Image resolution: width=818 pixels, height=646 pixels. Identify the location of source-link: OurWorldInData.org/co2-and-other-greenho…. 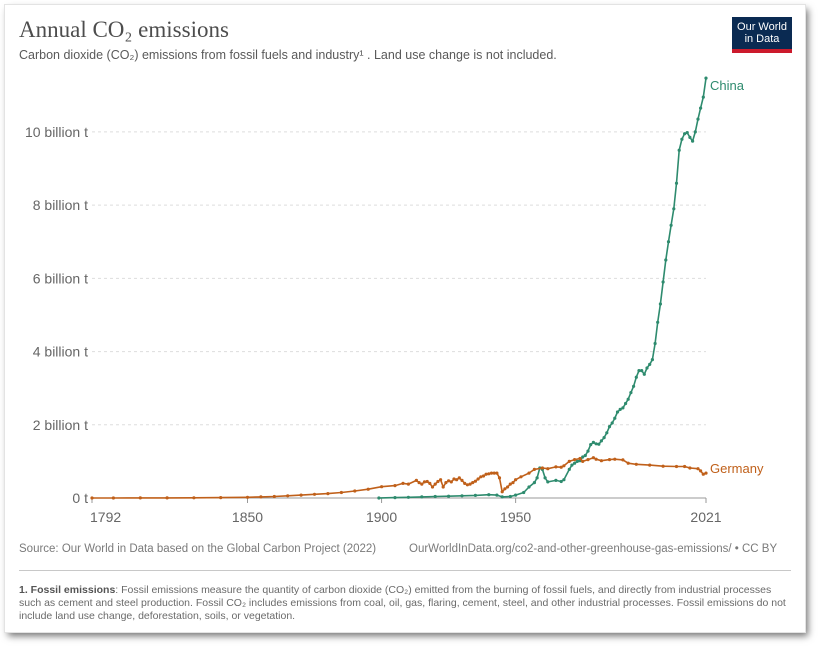
(593, 549).